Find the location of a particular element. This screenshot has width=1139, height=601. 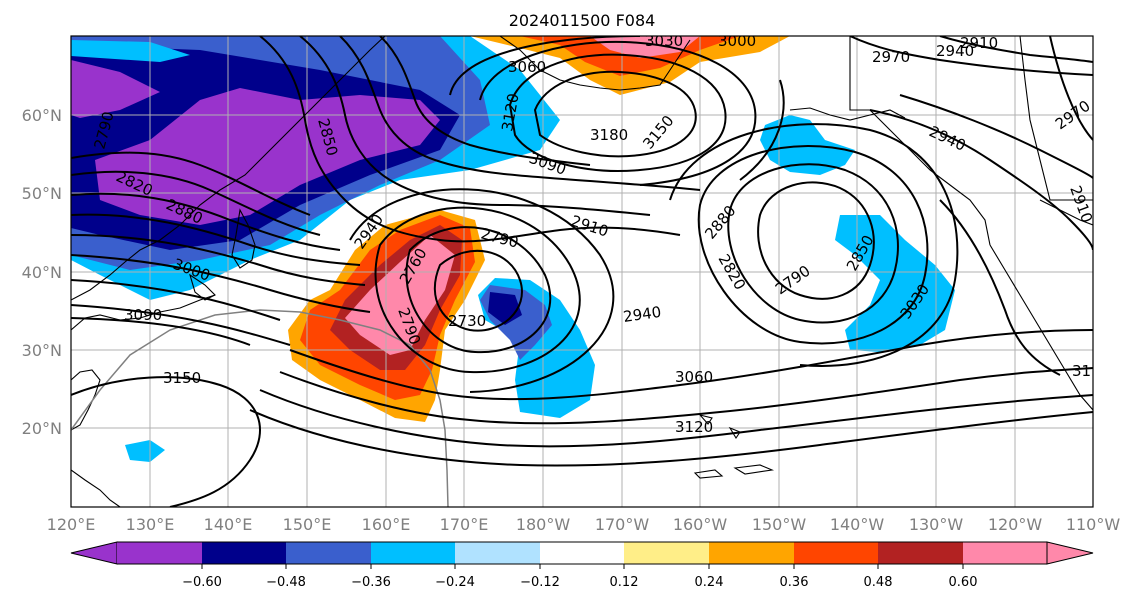

contour-label: 2730 is located at coordinates (467, 321).